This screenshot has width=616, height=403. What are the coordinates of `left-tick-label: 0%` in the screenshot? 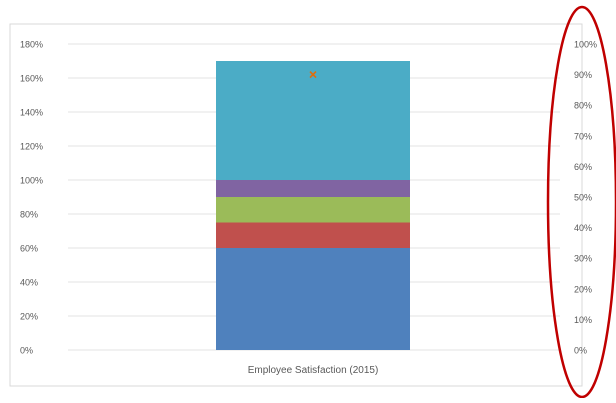 It's located at (26, 351).